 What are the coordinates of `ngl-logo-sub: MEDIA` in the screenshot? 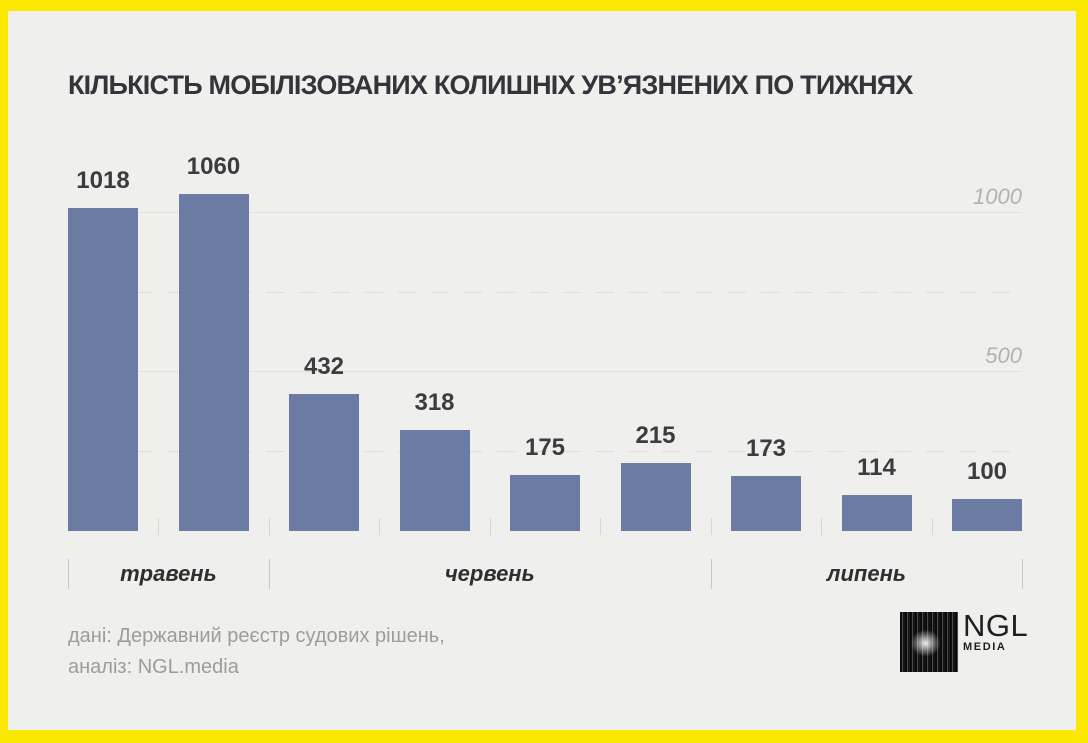 It's located at (985, 647).